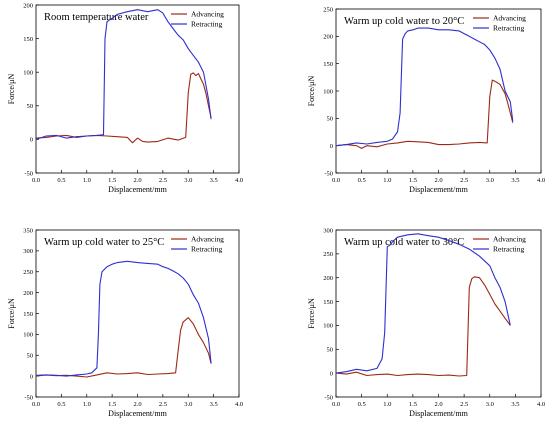 The height and width of the screenshot is (431, 550). Describe the element at coordinates (404, 21) in the screenshot. I see `chart-title: Warm up cold water to 20°C` at that location.